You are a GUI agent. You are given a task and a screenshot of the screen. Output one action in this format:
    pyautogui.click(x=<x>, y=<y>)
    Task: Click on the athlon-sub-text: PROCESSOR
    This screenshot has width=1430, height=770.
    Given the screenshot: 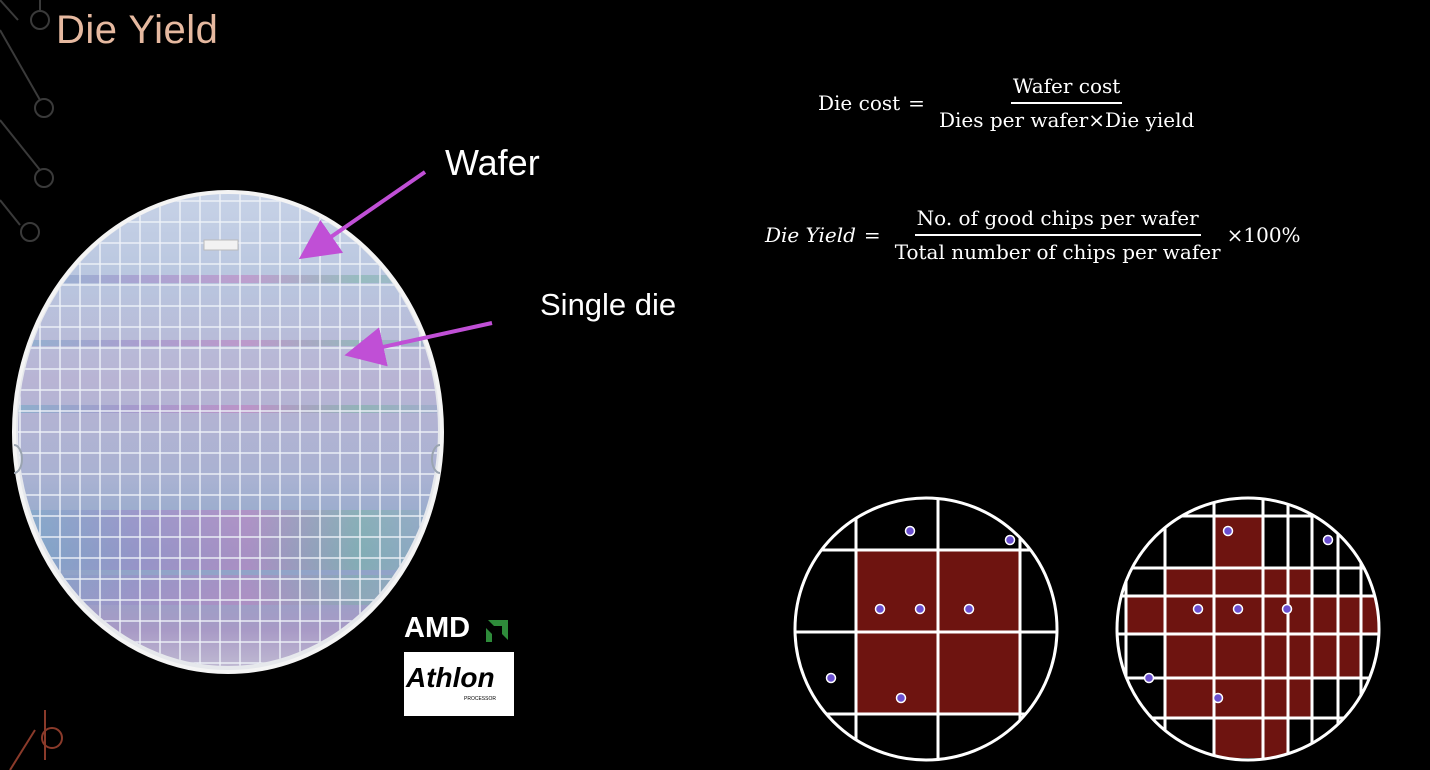 What is the action you would take?
    pyautogui.click(x=480, y=699)
    